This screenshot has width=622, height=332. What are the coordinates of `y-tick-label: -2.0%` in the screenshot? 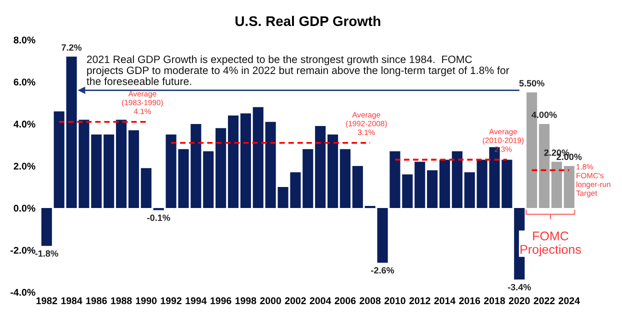 It's located at (23, 250).